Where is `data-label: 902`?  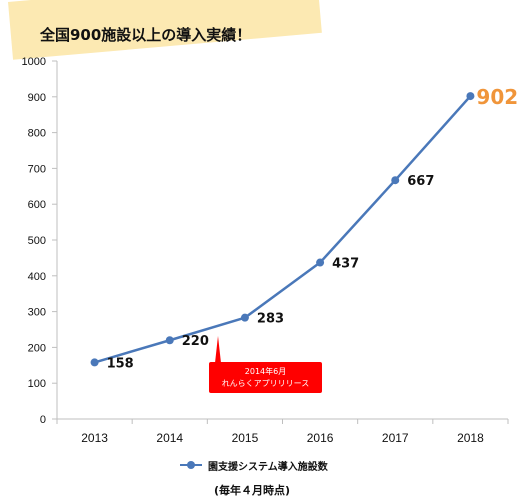 data-label: 902 is located at coordinates (497, 97).